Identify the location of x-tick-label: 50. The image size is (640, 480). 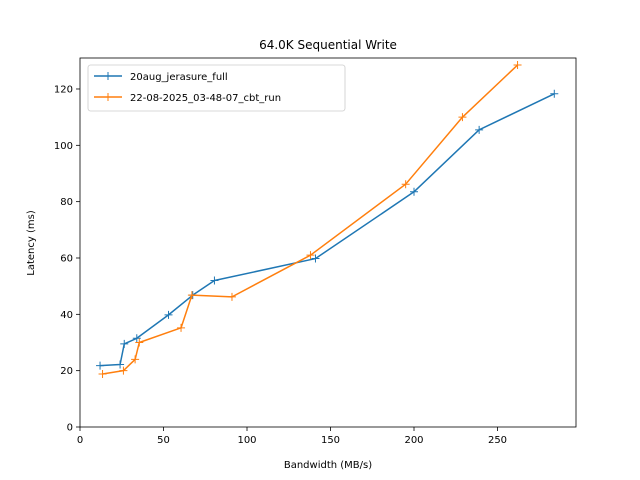
(163, 440).